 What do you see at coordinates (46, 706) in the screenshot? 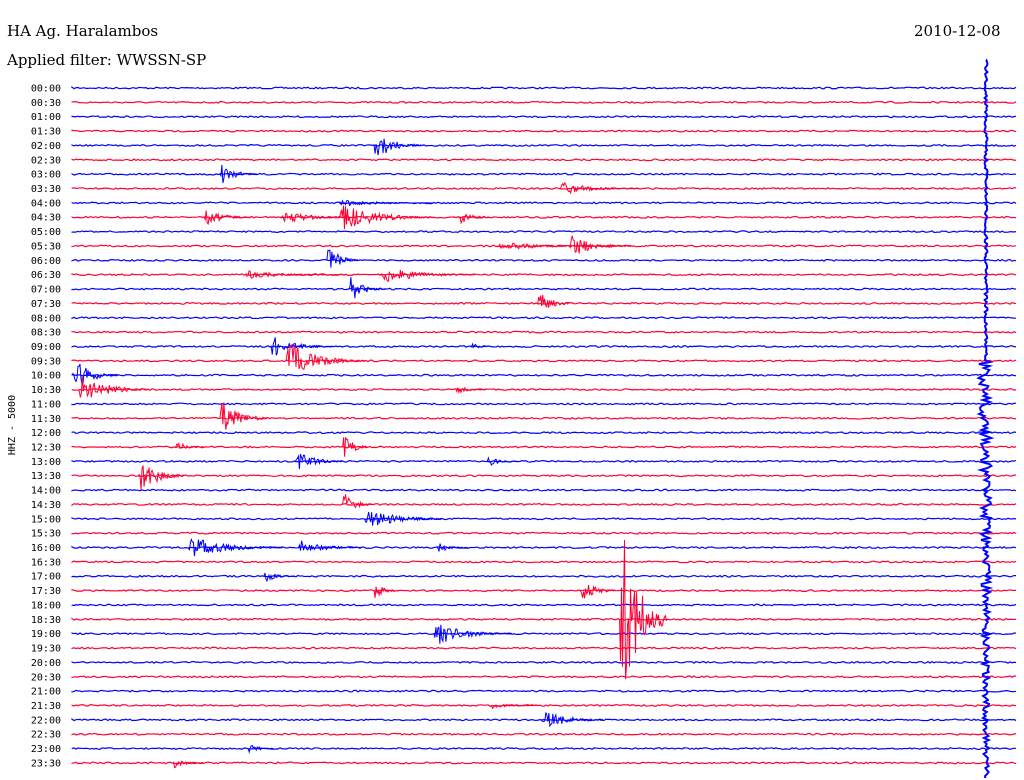
I see `time-tick-label: 21:30` at bounding box center [46, 706].